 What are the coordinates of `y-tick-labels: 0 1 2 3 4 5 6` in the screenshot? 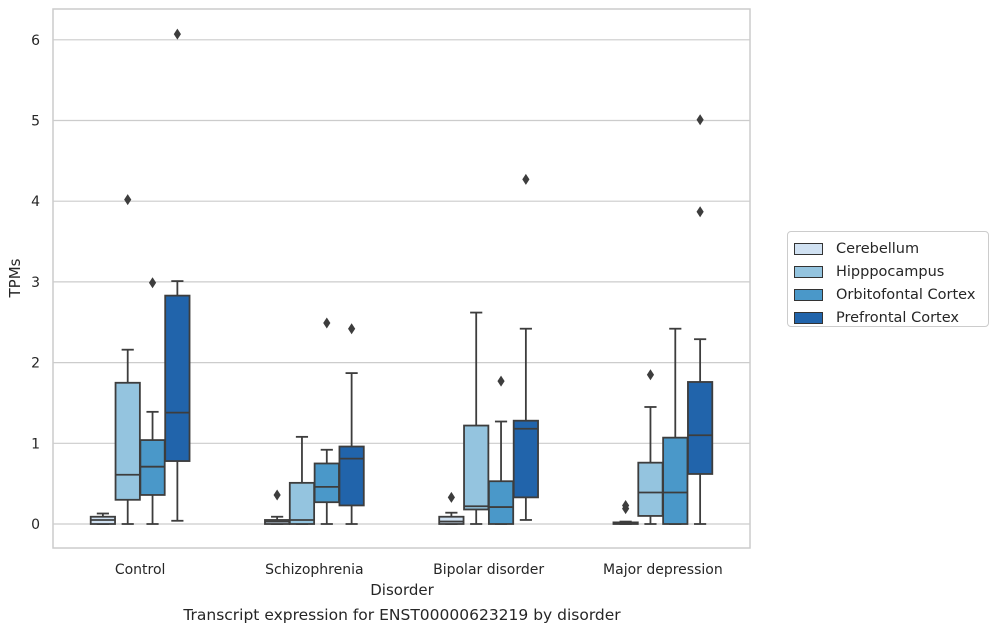 It's located at (35, 283).